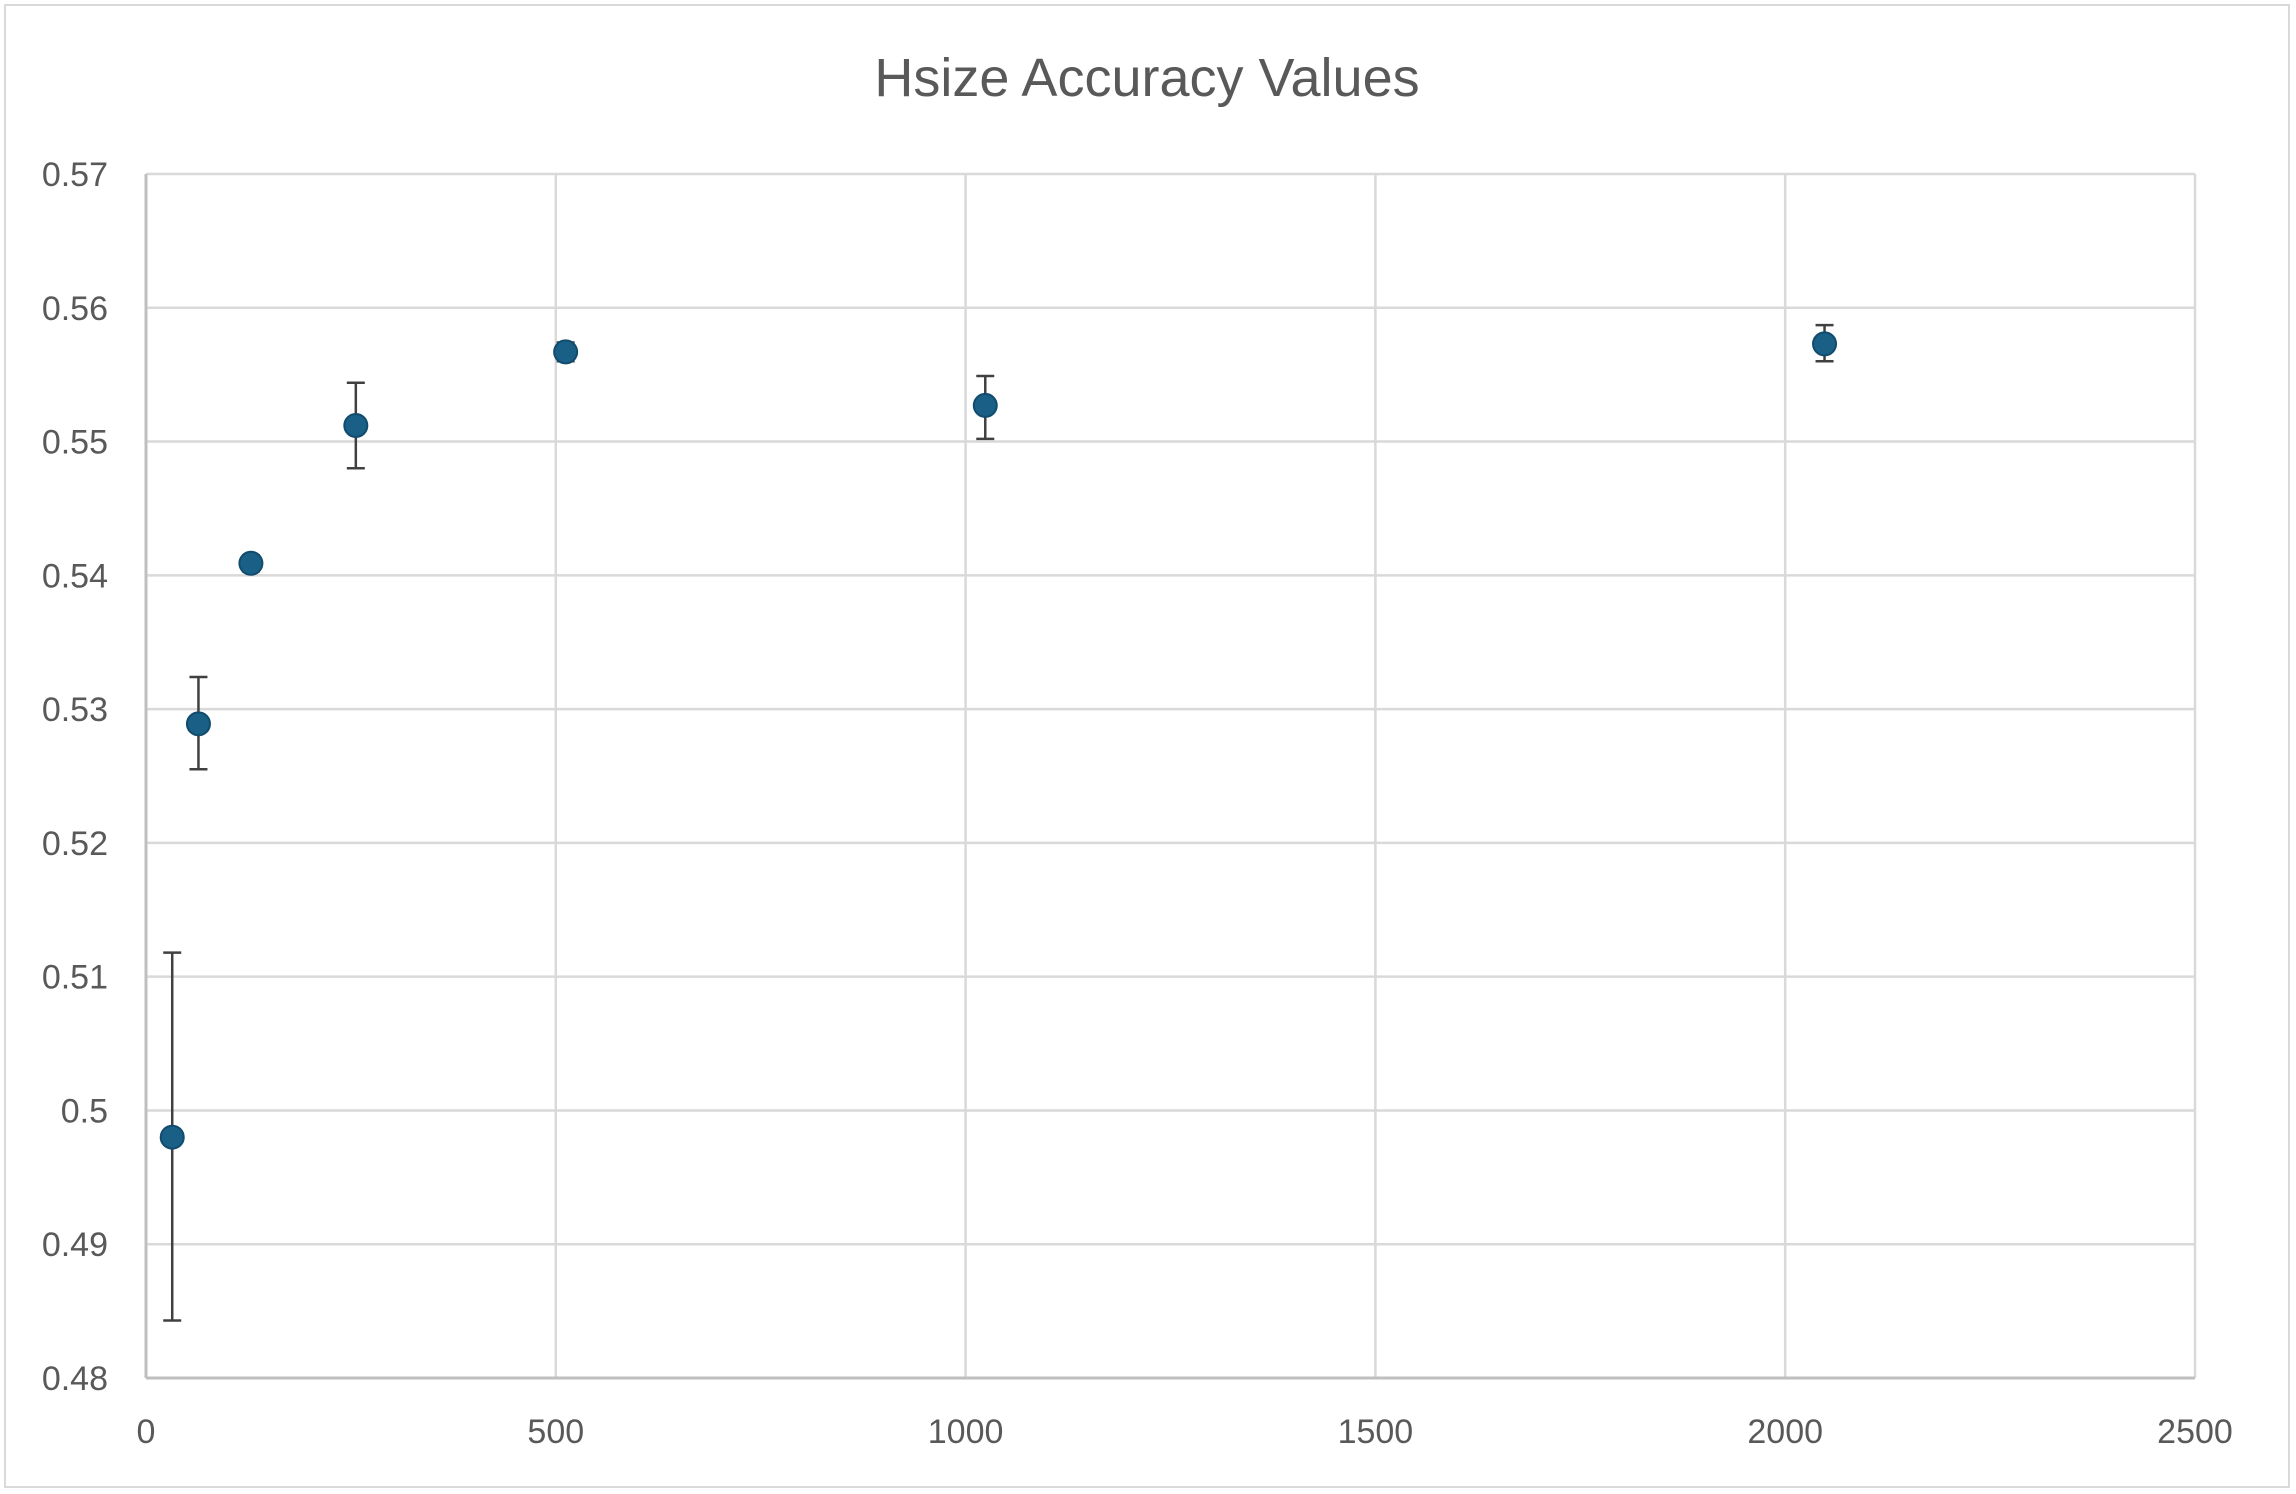 The width and height of the screenshot is (2296, 1494). Describe the element at coordinates (146, 1432) in the screenshot. I see `x-tick-label: 0` at that location.